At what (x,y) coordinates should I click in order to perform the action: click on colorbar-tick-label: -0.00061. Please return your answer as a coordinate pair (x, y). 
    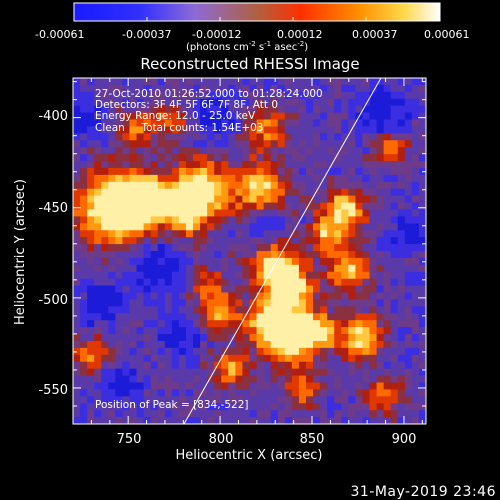
    Looking at the image, I should click on (59, 34).